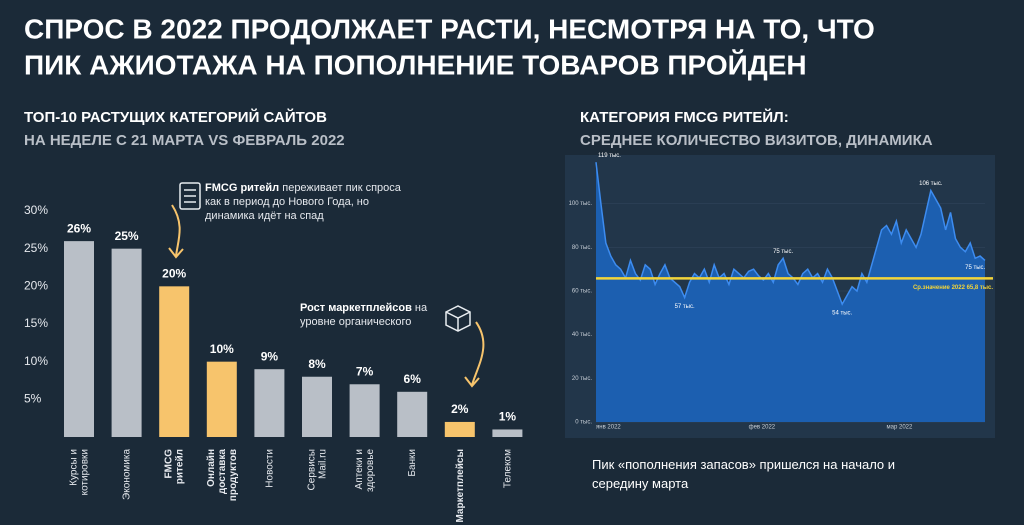  I want to click on value-label: 1%, so click(508, 417).